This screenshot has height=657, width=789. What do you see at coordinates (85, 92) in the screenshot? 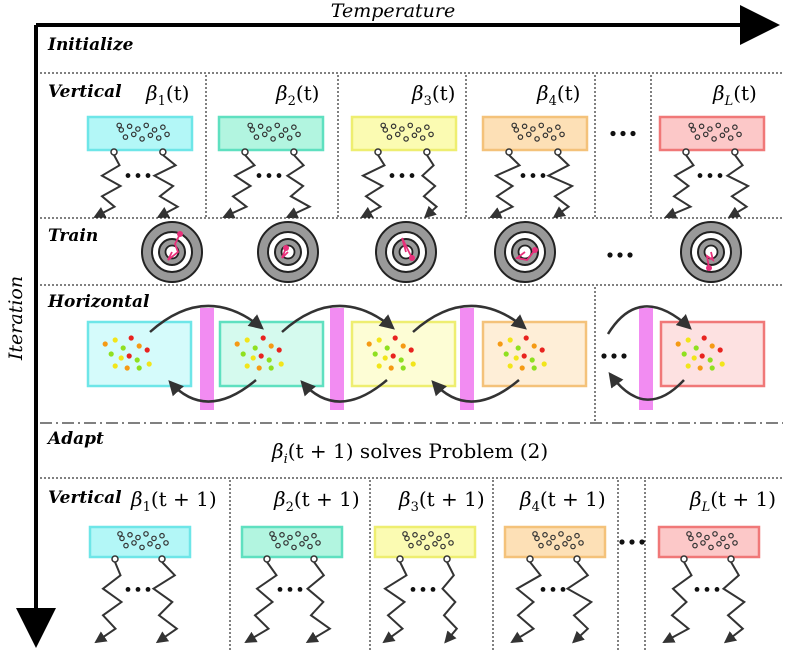
I see `stage-vertical: Vertical` at bounding box center [85, 92].